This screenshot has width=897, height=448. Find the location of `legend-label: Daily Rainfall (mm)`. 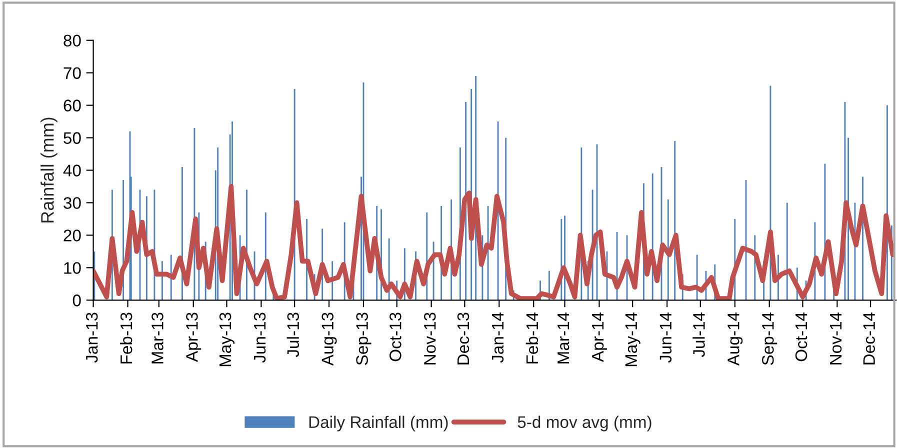

legend-label: Daily Rainfall (mm) is located at coordinates (378, 424).